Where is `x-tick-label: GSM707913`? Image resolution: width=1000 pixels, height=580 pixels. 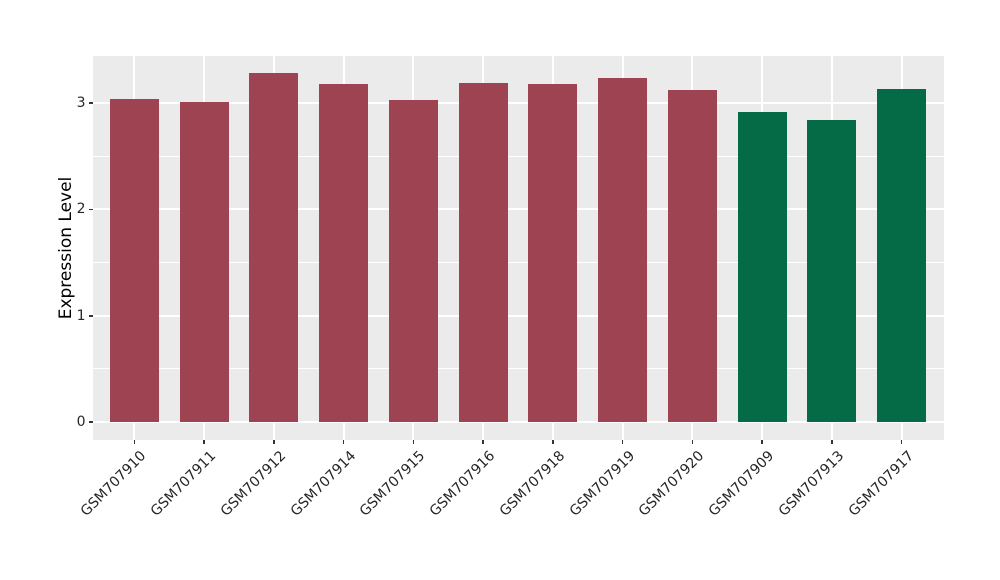
x-tick-label: GSM707913 is located at coordinates (811, 483).